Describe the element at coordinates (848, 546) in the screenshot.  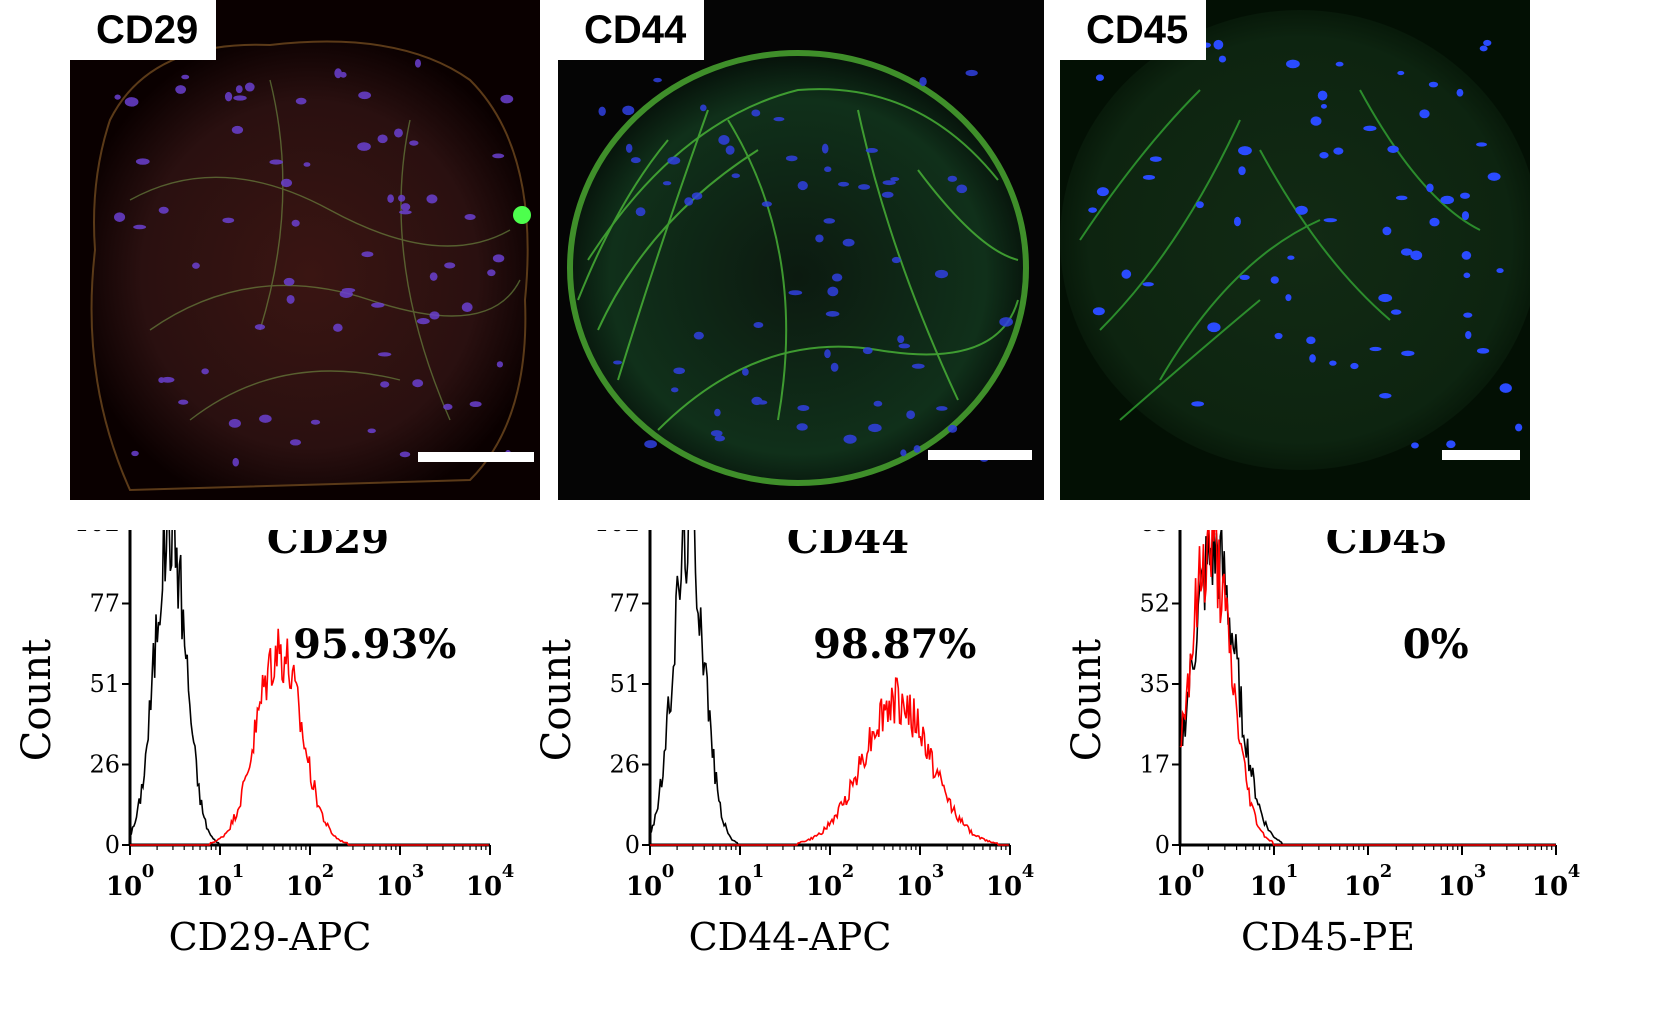
I see `chart-title: CD44` at that location.